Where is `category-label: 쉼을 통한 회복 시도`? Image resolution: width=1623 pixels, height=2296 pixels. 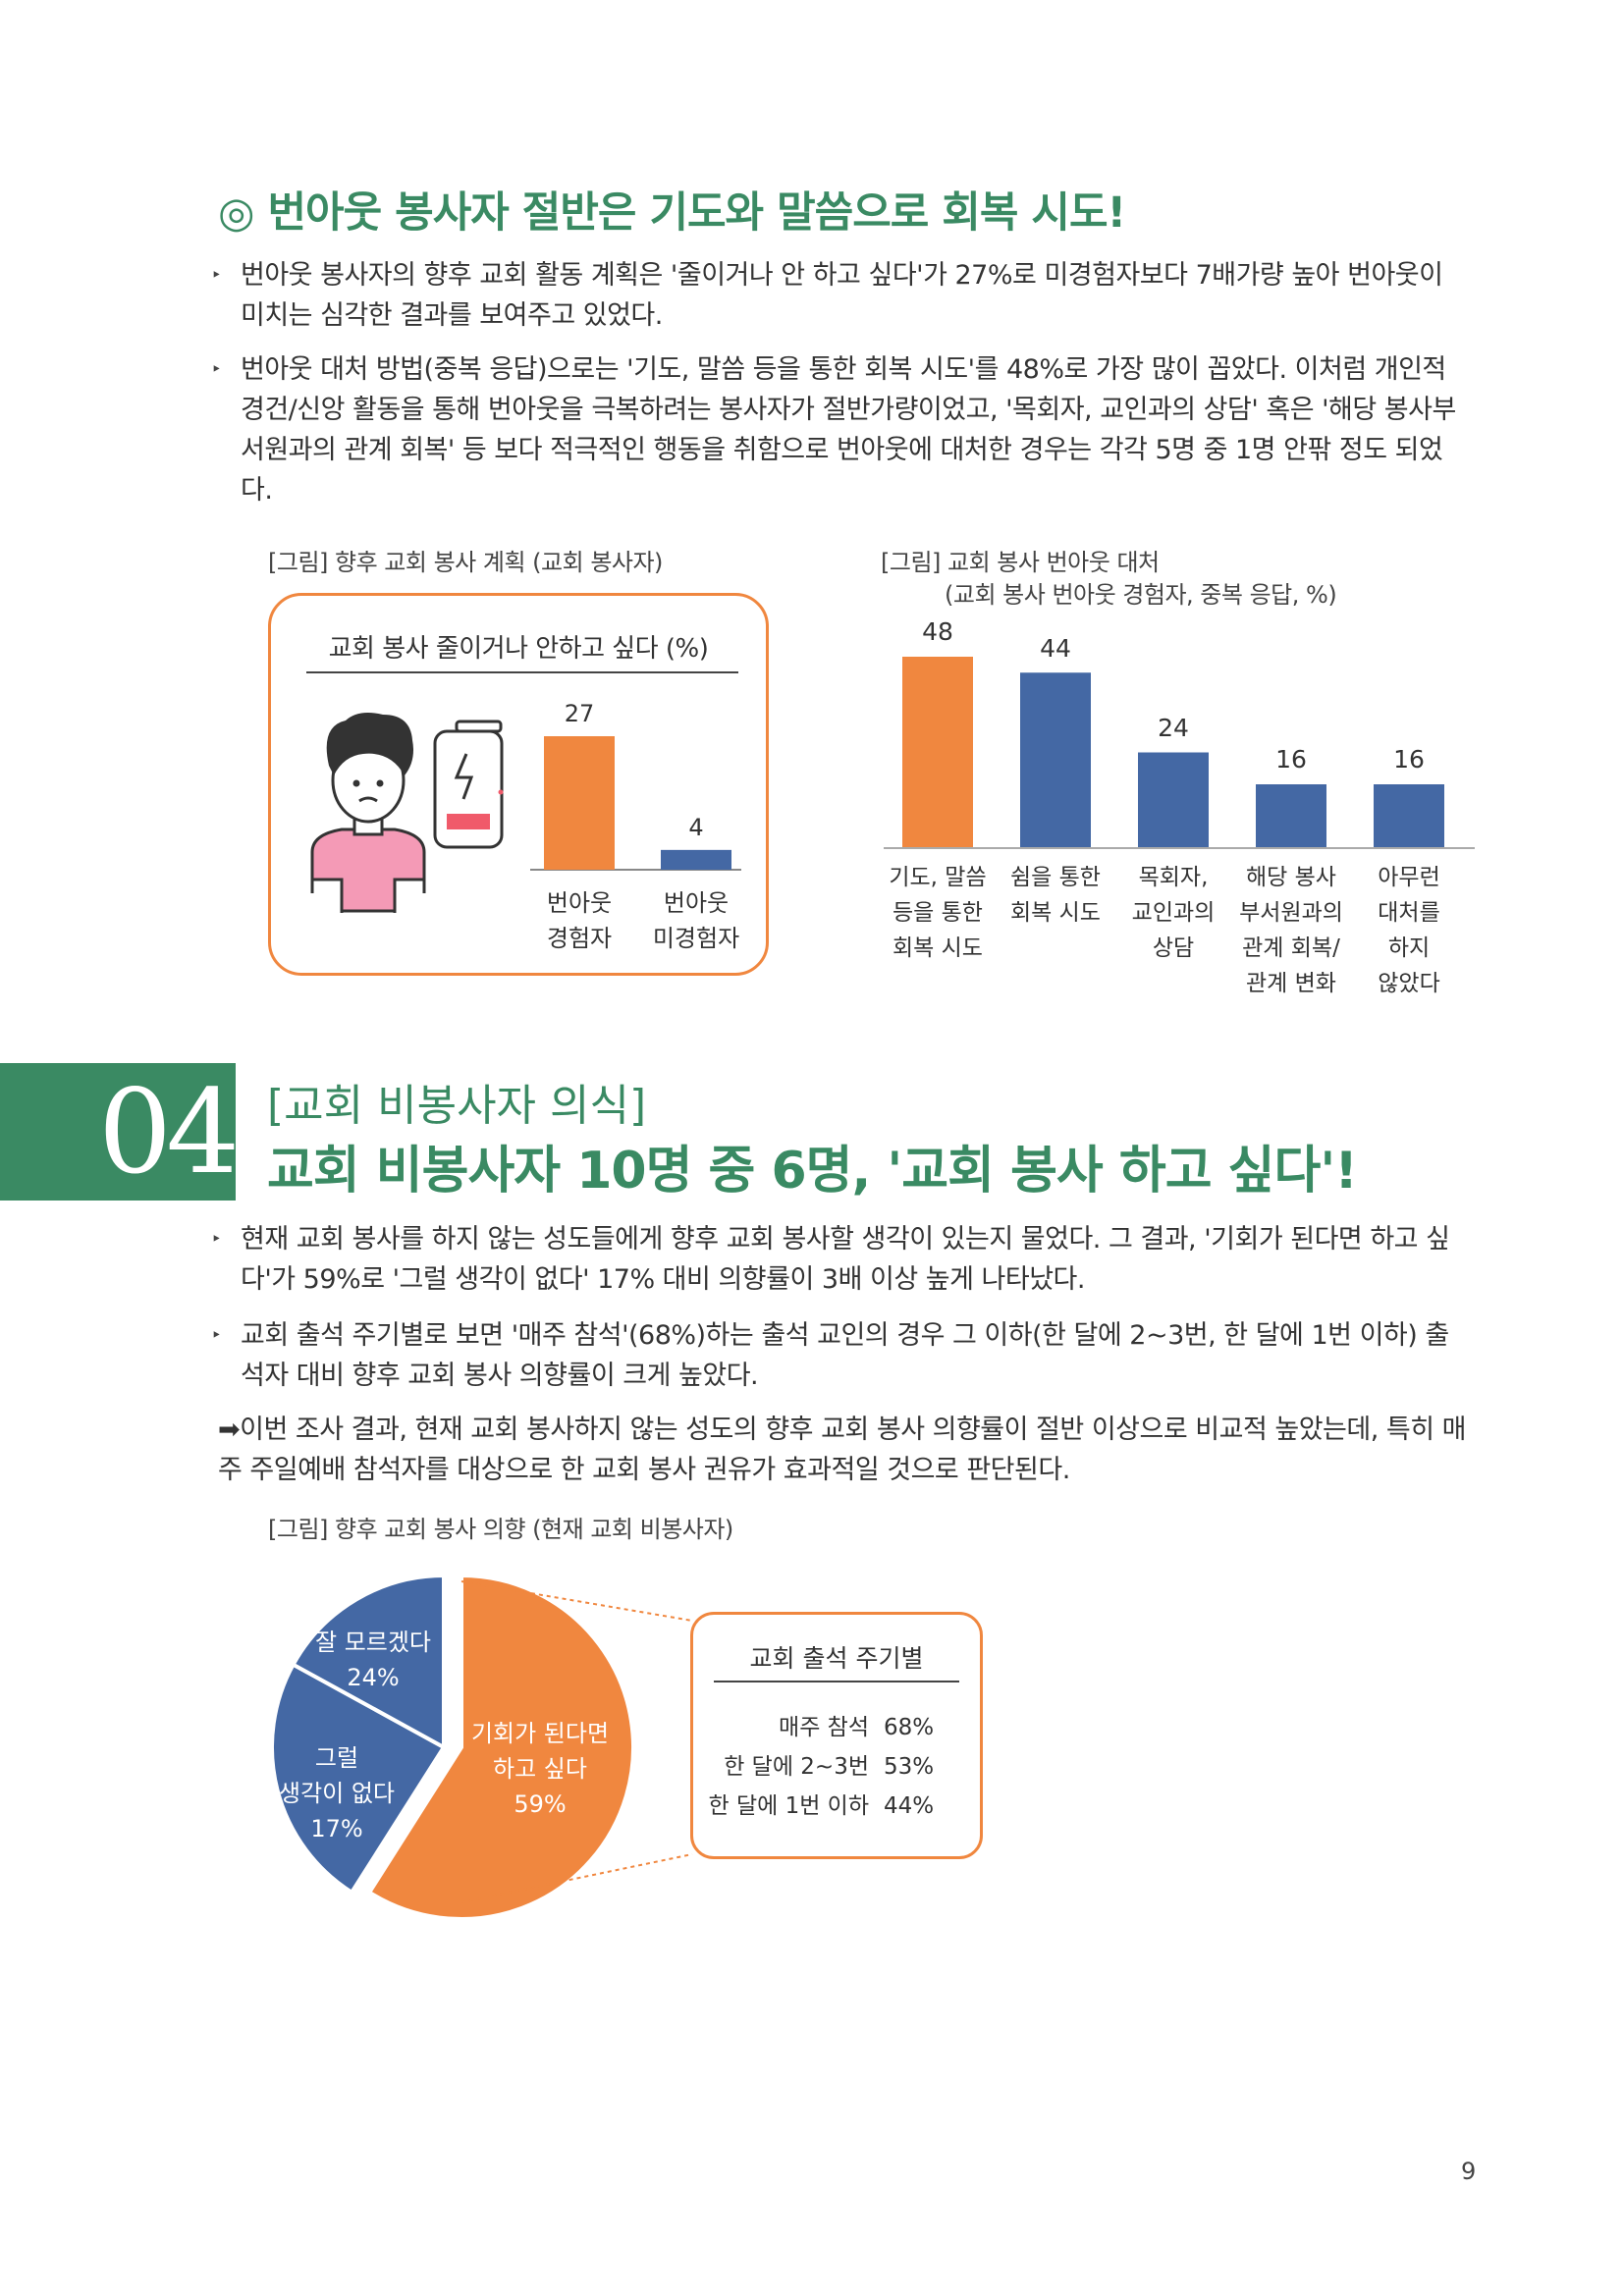 category-label: 쉼을 통한 회복 시도 is located at coordinates (1055, 895).